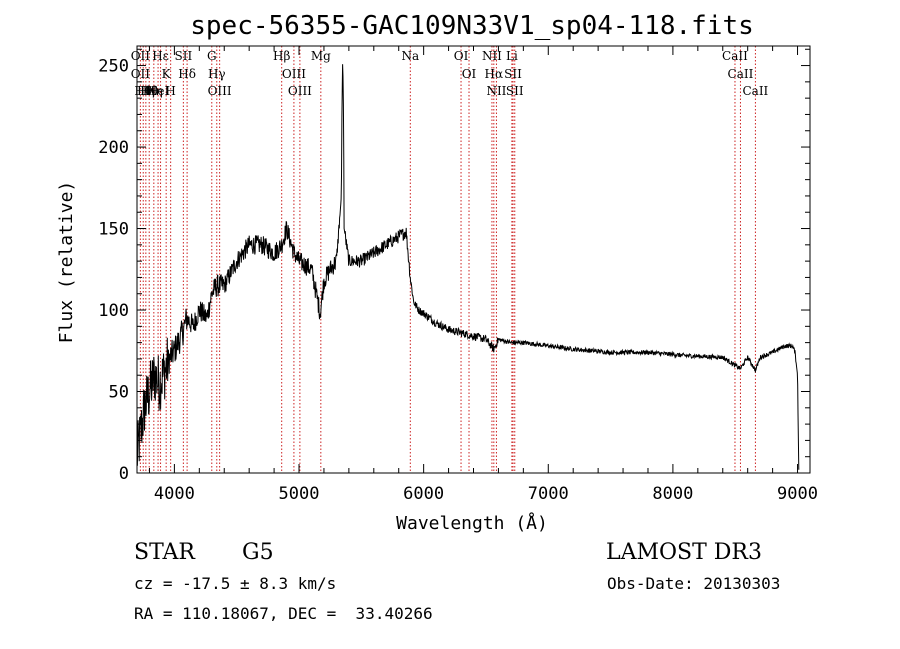  Describe the element at coordinates (472, 523) in the screenshot. I see `x-axis-label: Wavelength (Å)` at that location.